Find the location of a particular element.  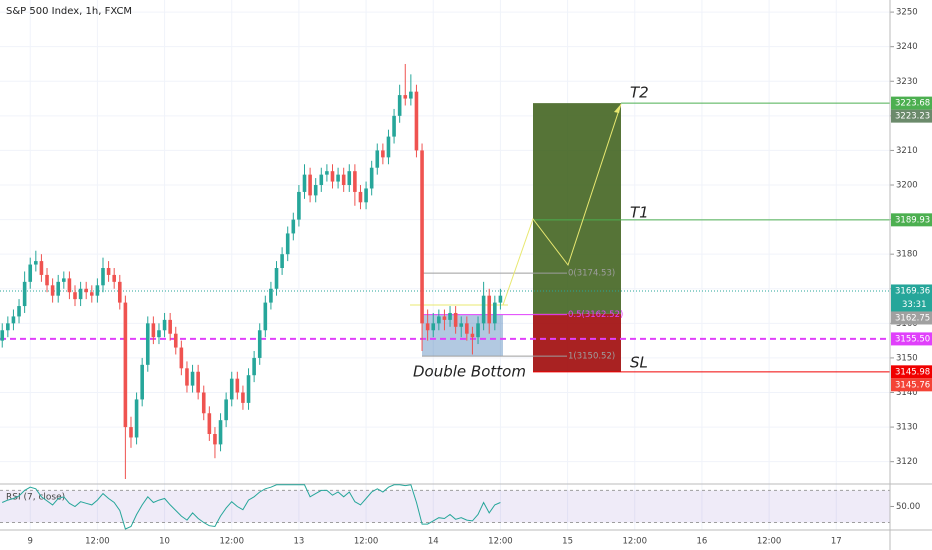

fib-label: 1(3150.52) is located at coordinates (591, 357).